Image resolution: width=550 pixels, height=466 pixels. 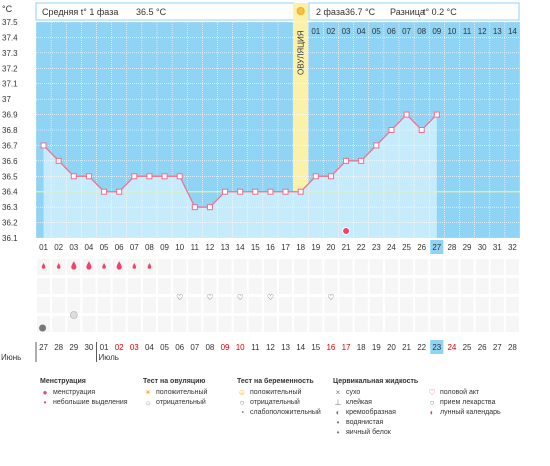 I want to click on legend-item: ☀ положительный, so click(x=175, y=393).